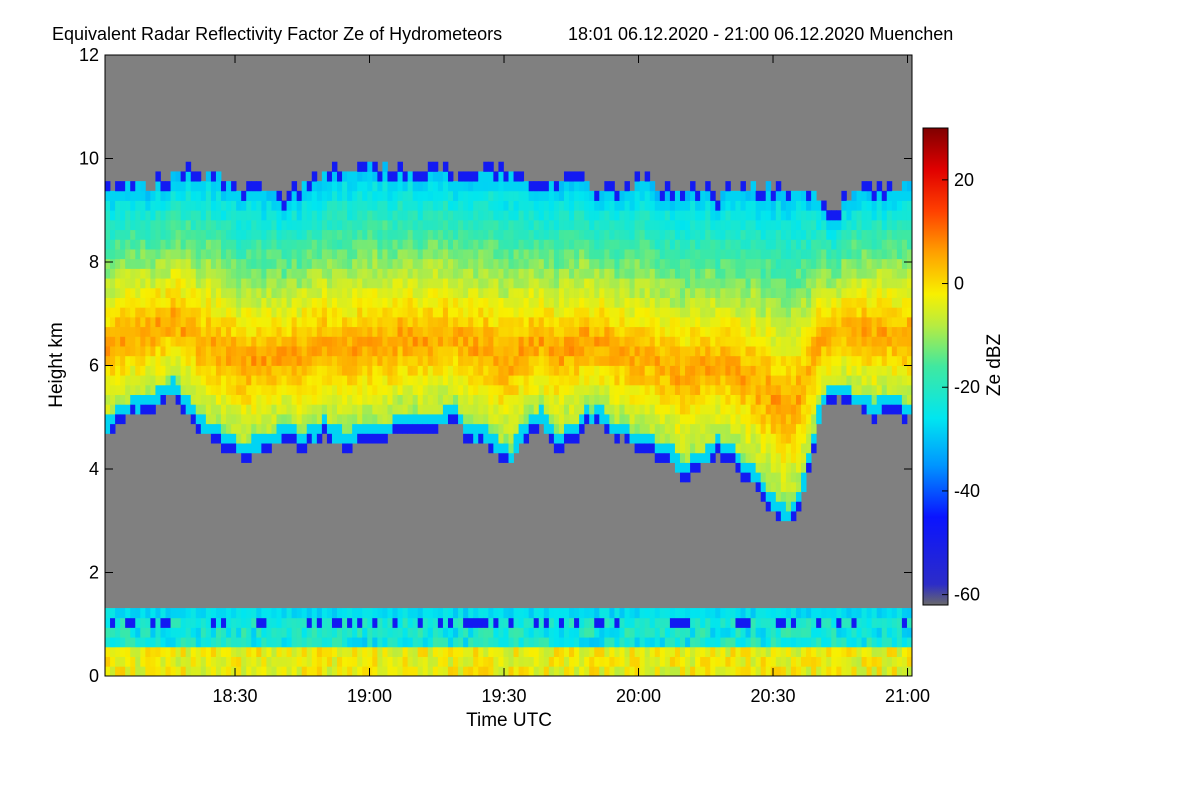 The width and height of the screenshot is (1200, 800). I want to click on colorbar-scale, so click(935, 366).